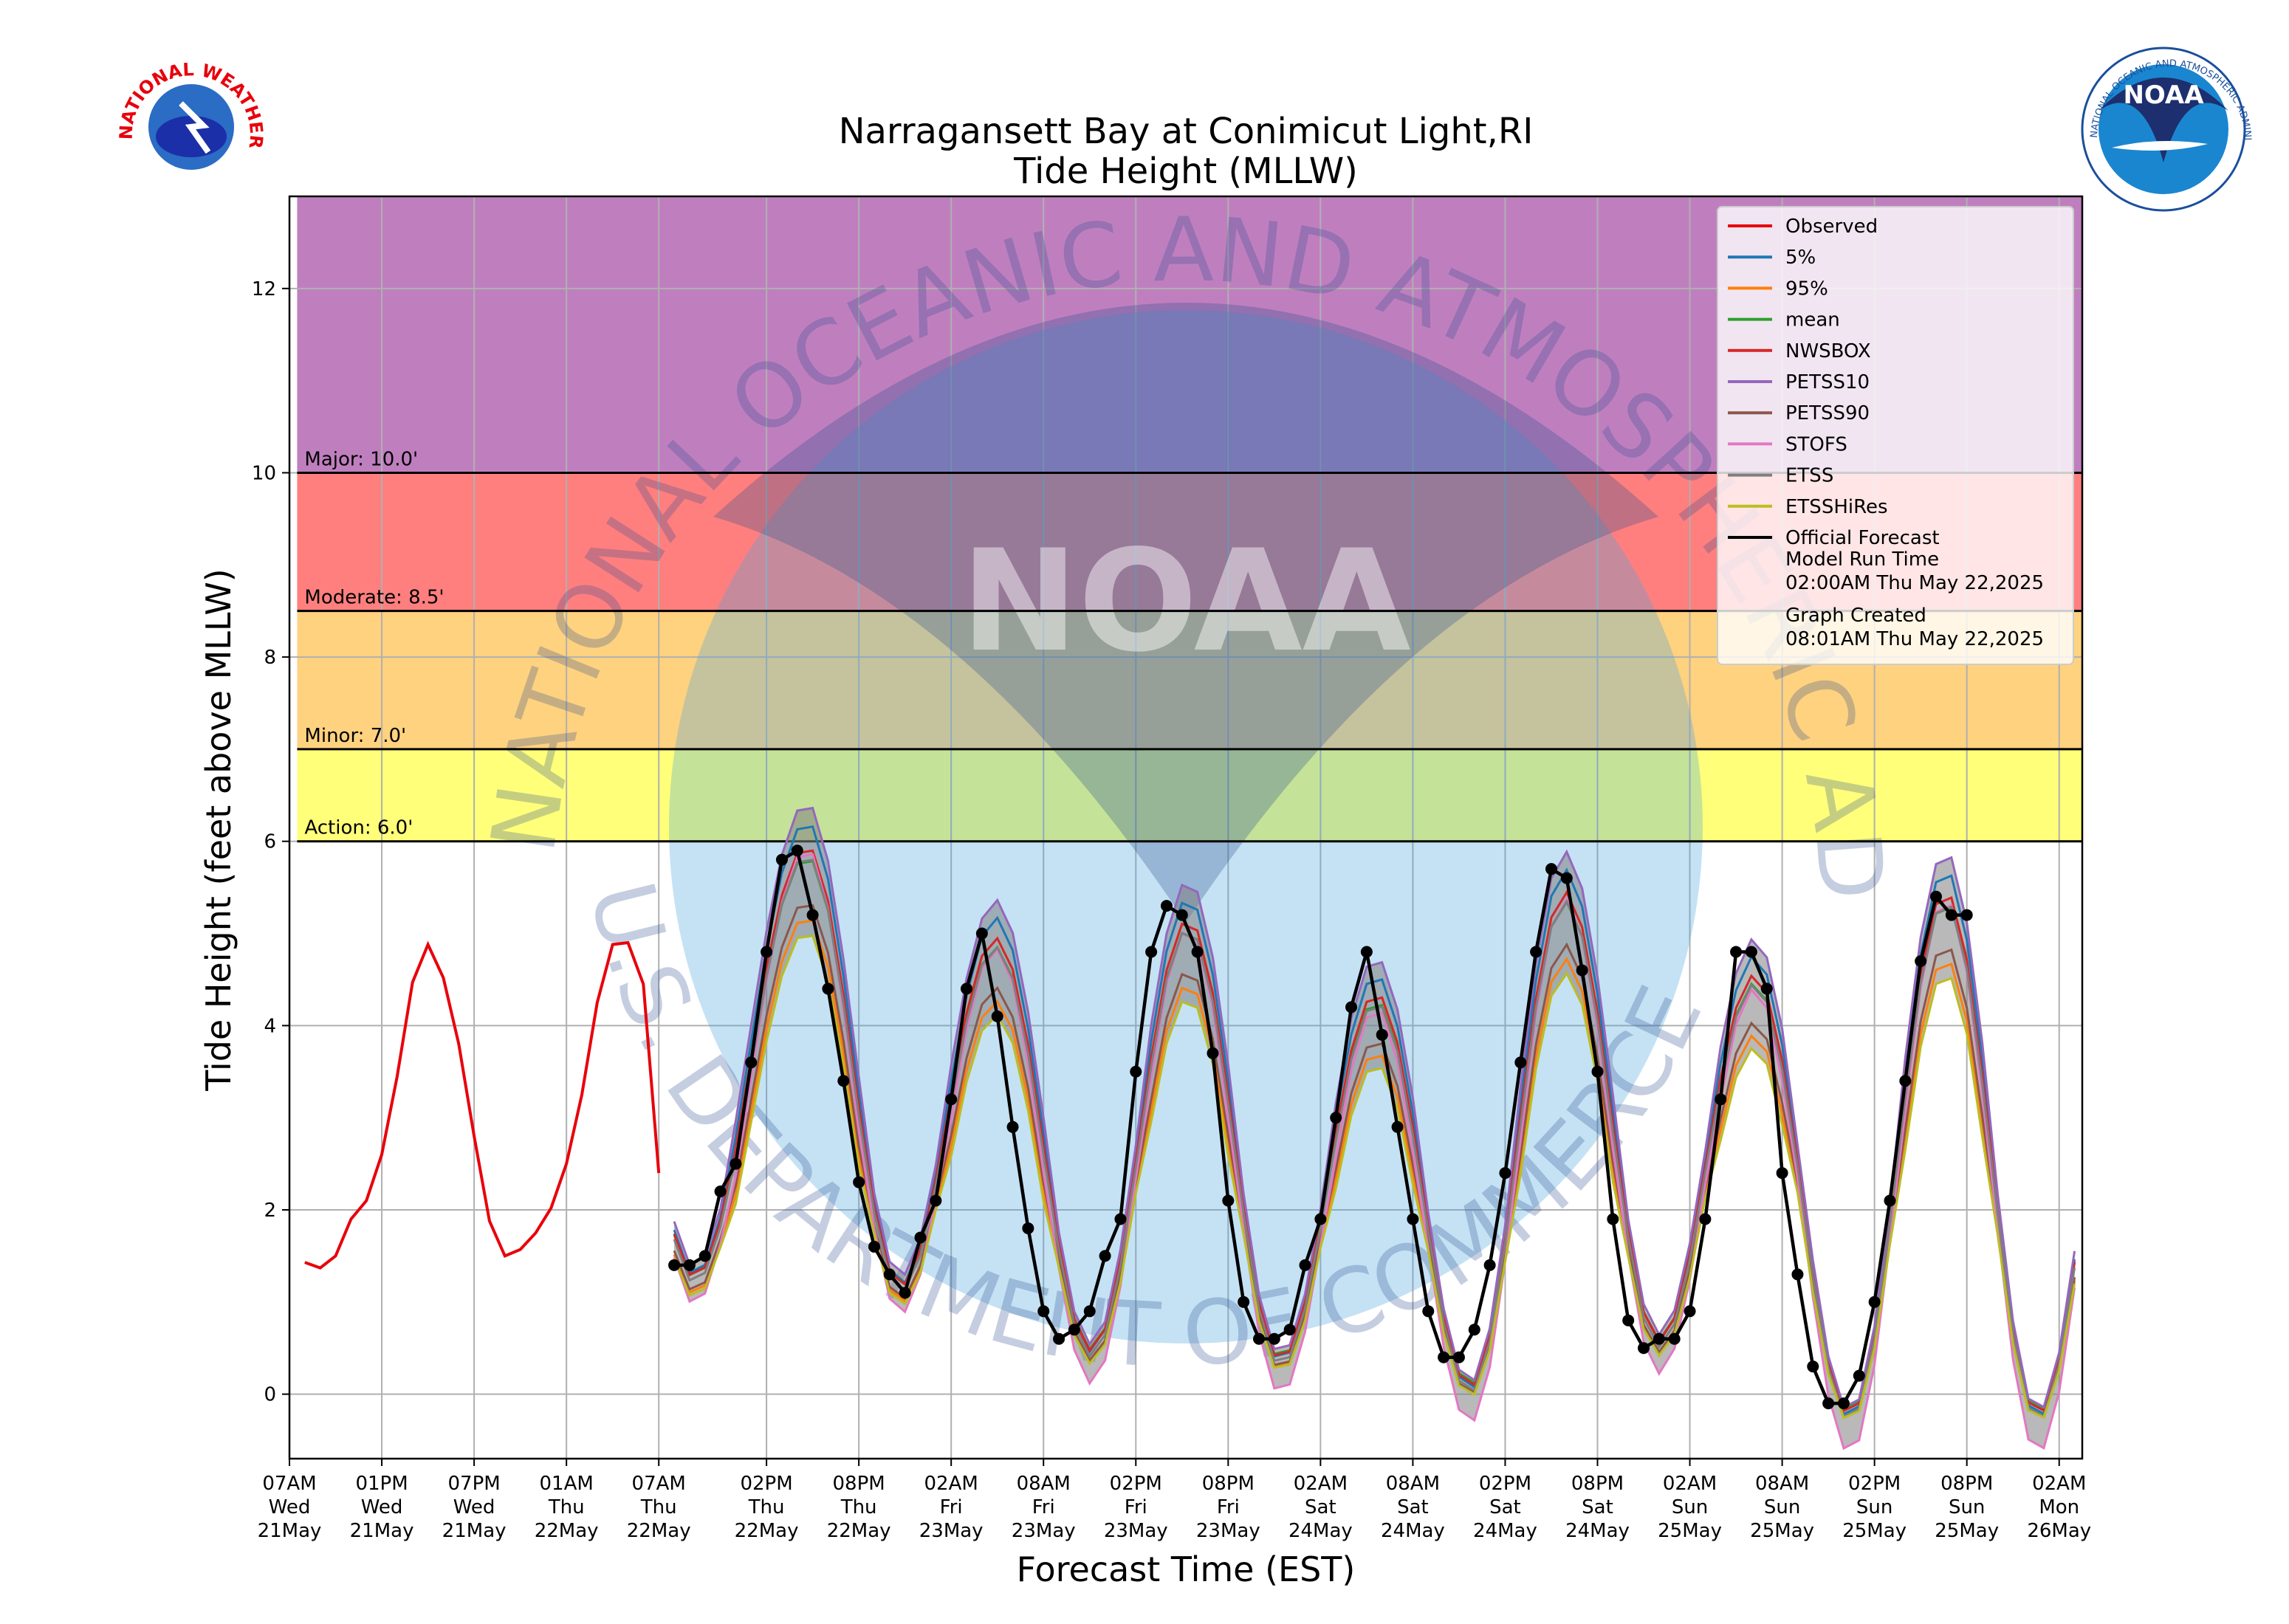 The image size is (2289, 1624). What do you see at coordinates (1855, 616) in the screenshot?
I see `legend-info-heading: Graph Created` at bounding box center [1855, 616].